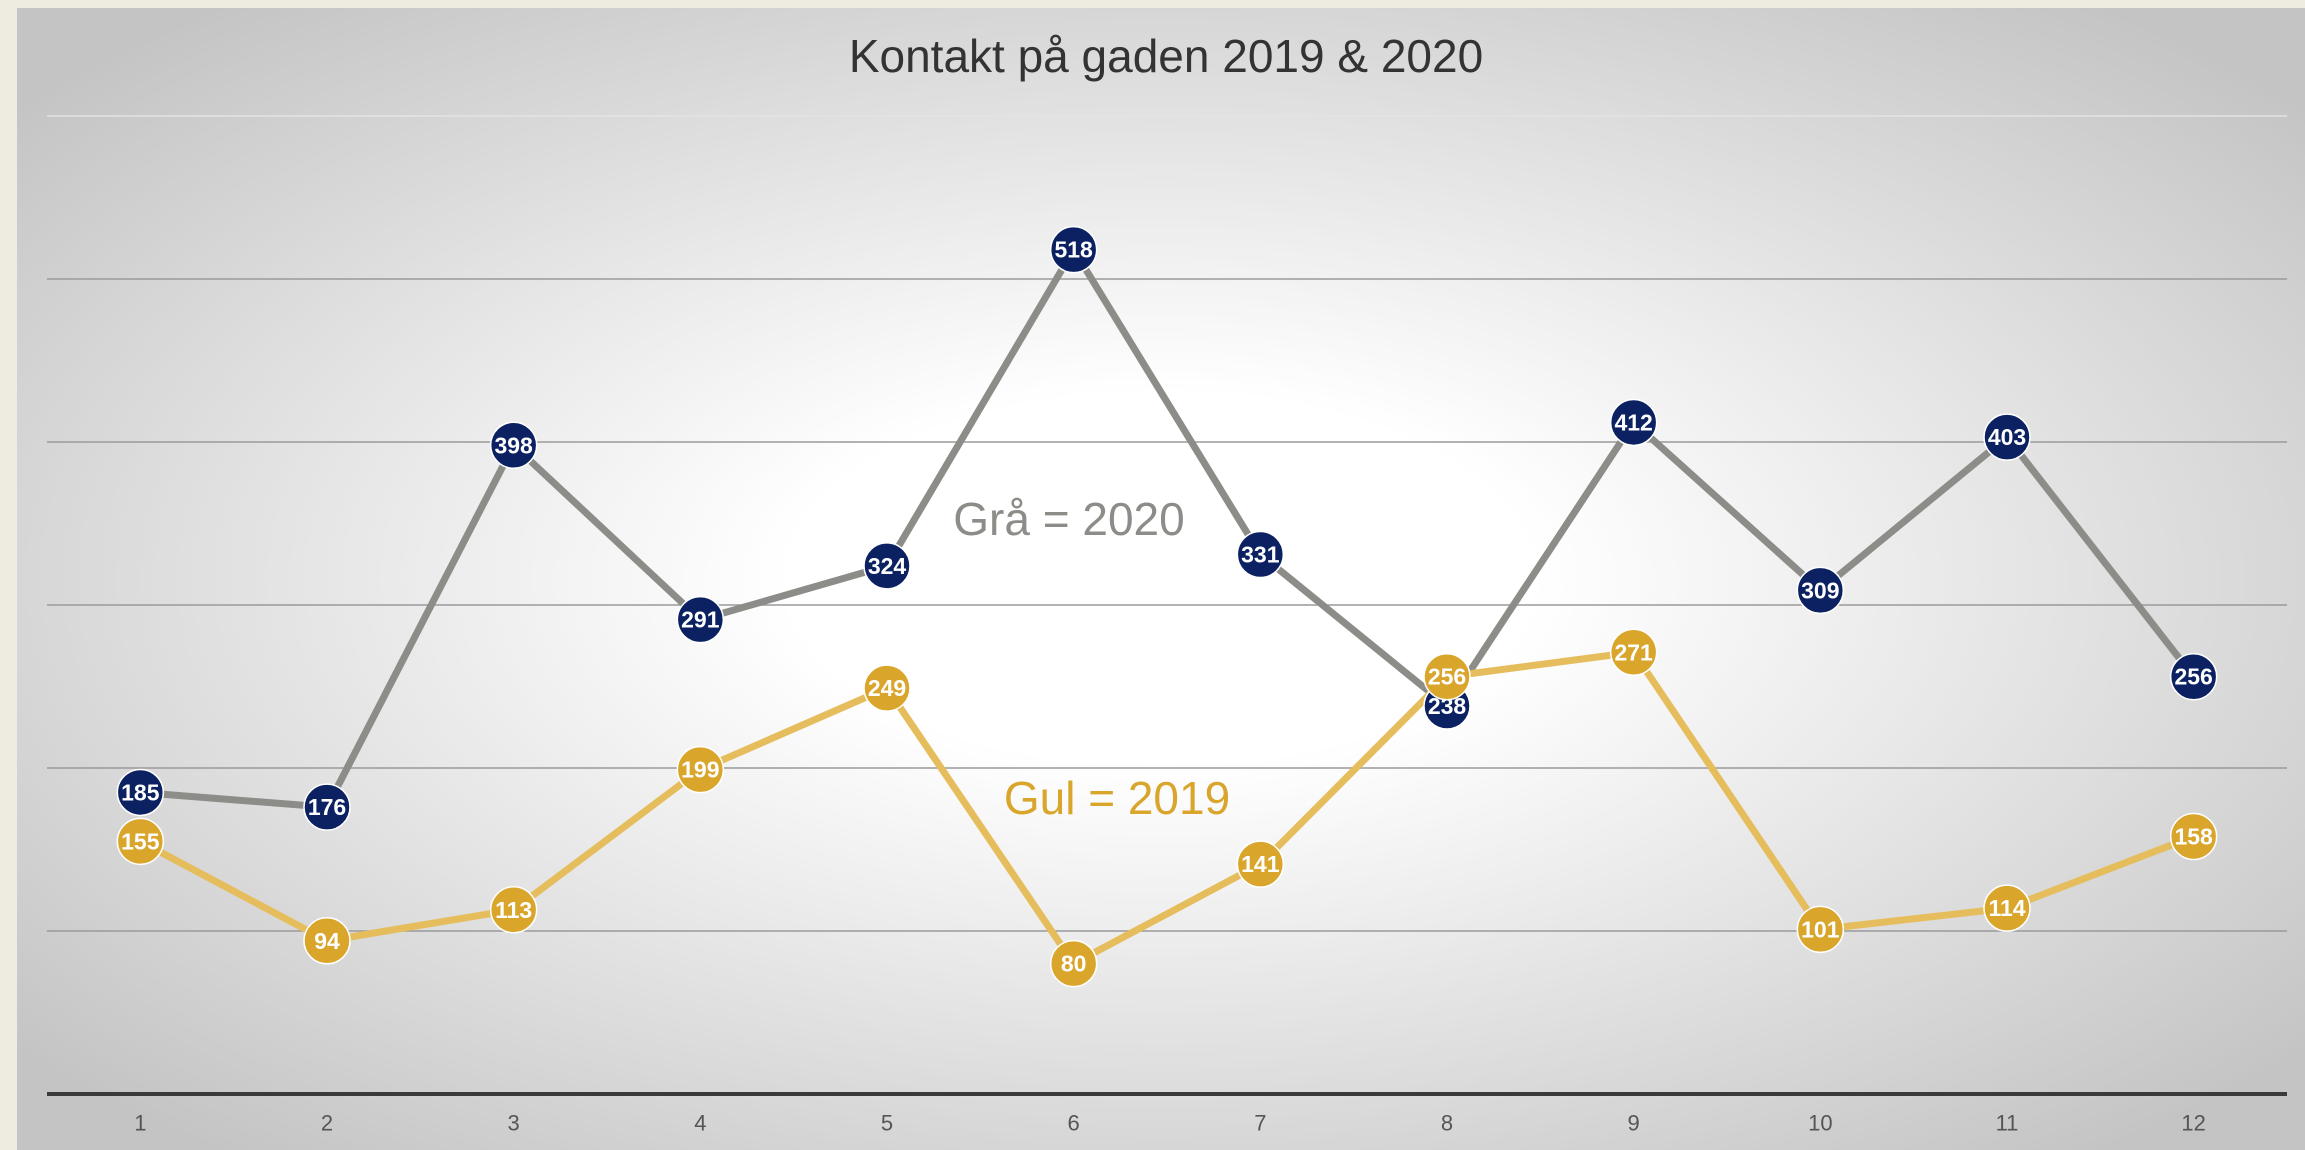 The height and width of the screenshot is (1150, 2305). What do you see at coordinates (1634, 1123) in the screenshot?
I see `x-tick-label: 9` at bounding box center [1634, 1123].